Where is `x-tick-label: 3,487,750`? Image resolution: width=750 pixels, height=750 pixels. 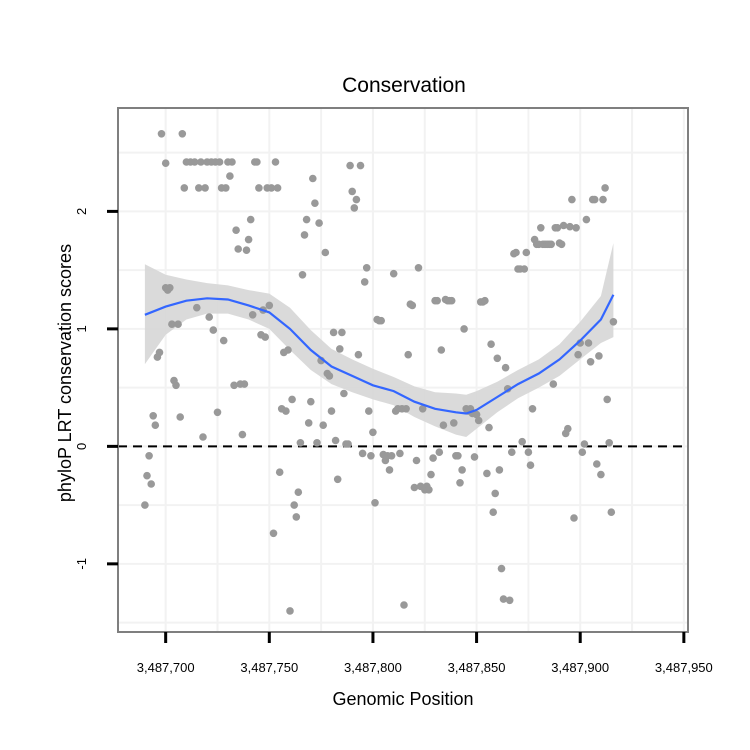
x-tick-label: 3,487,750 is located at coordinates (269, 667).